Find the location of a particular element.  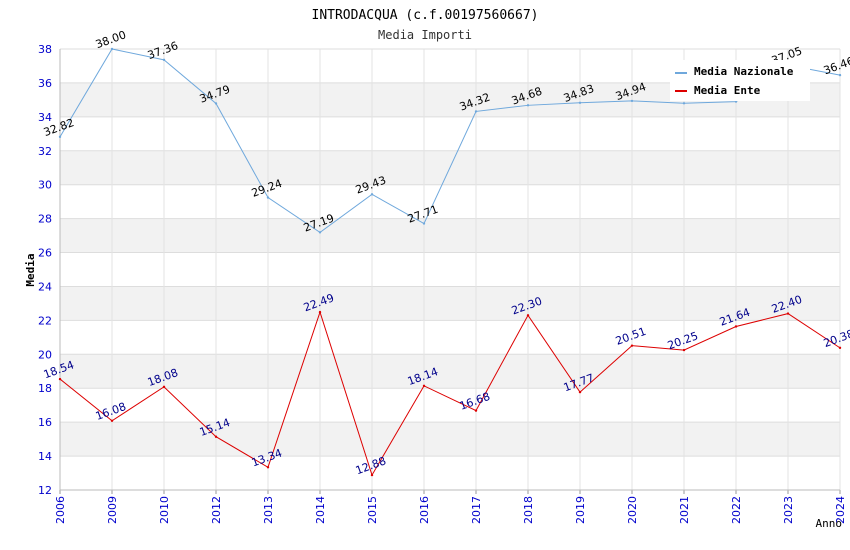

x-tick-label: 2014 is located at coordinates (320, 510).